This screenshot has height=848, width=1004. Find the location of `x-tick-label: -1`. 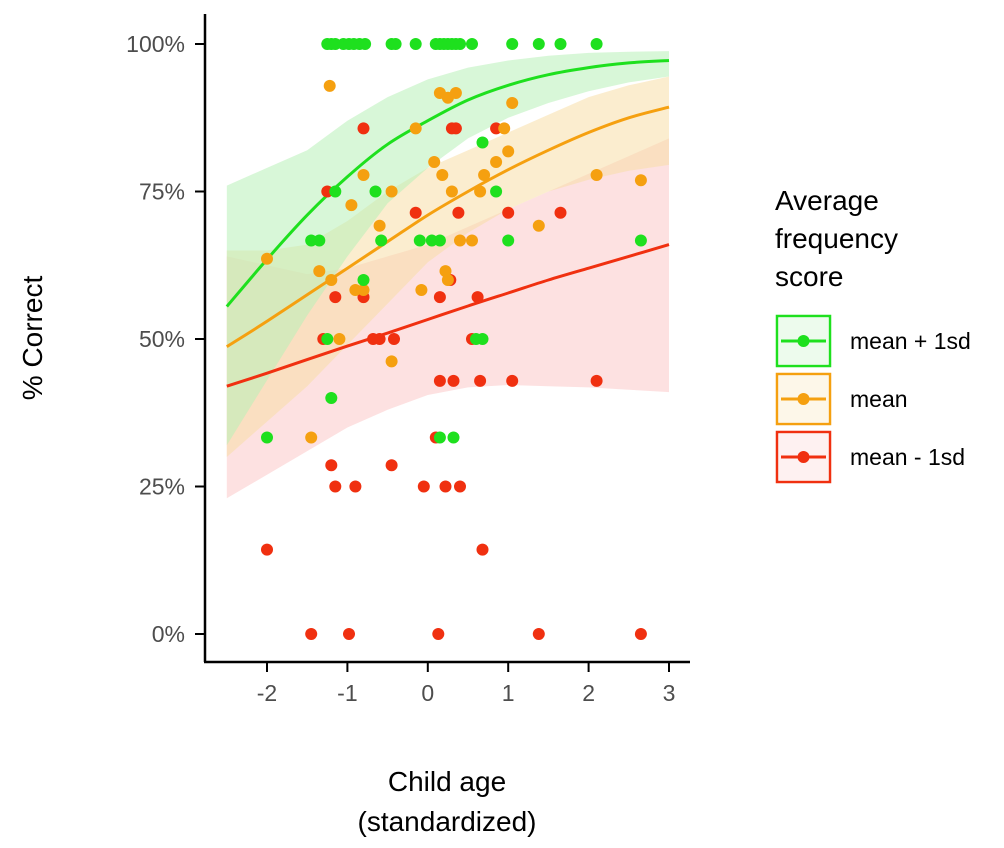

x-tick-label: -1 is located at coordinates (347, 693).